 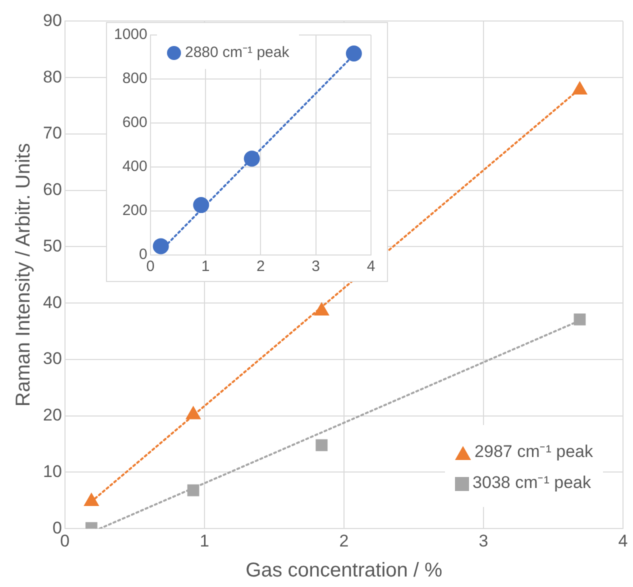 I want to click on y-tick-label: 20, so click(x=52, y=415).